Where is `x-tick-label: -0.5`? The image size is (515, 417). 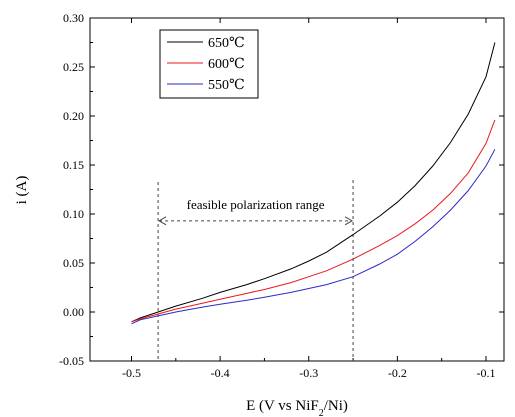 x-tick-label: -0.5 is located at coordinates (131, 373).